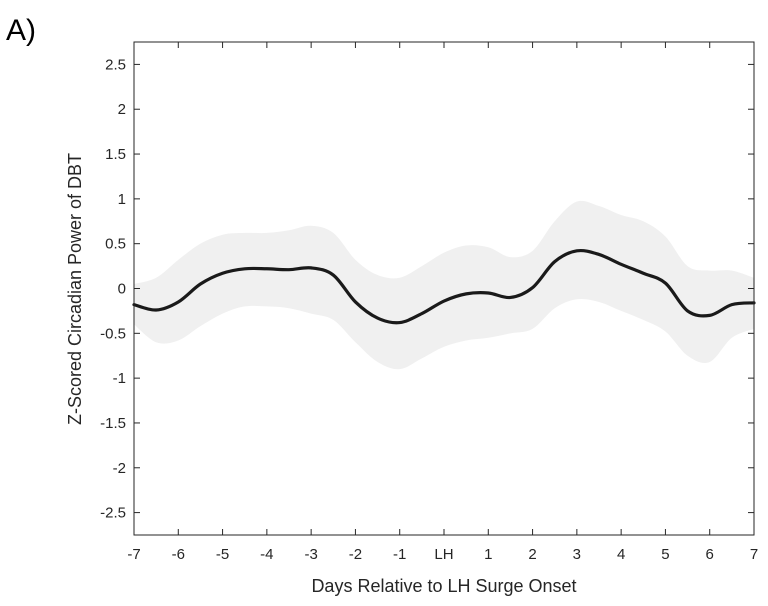 The image size is (768, 606). I want to click on y-tick-label-2: 1.5, so click(115, 154).